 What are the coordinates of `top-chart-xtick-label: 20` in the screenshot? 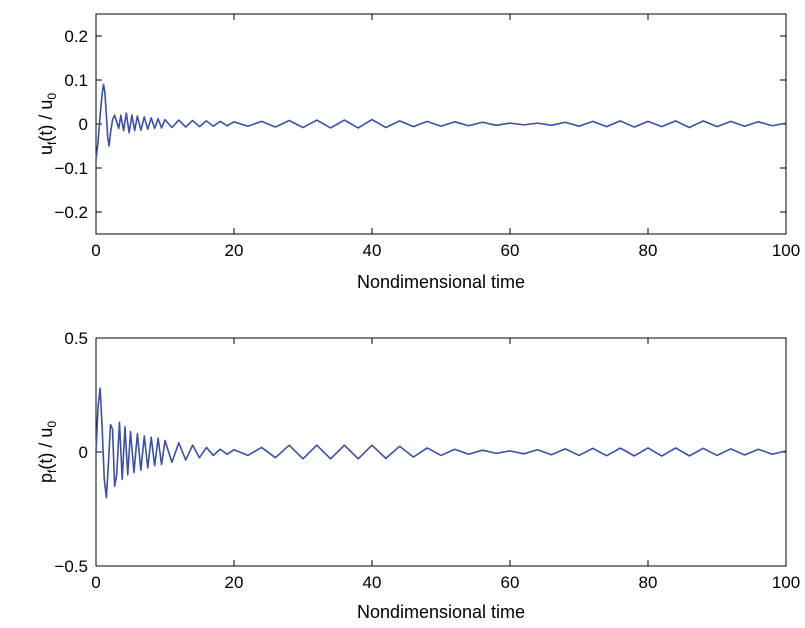 It's located at (234, 250).